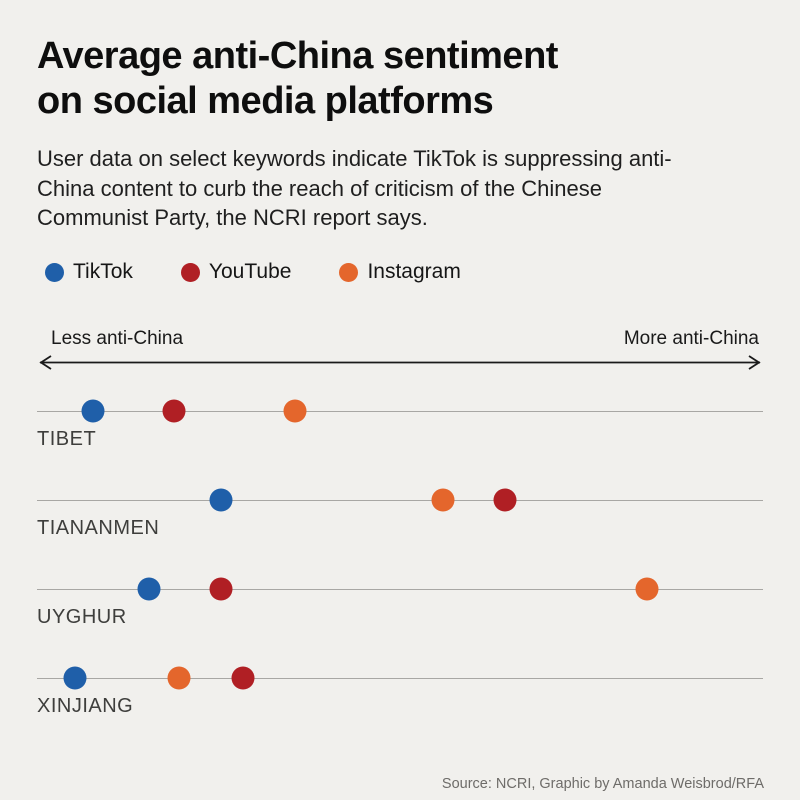 The height and width of the screenshot is (800, 800). I want to click on tiktok-dot-tiananmen, so click(221, 500).